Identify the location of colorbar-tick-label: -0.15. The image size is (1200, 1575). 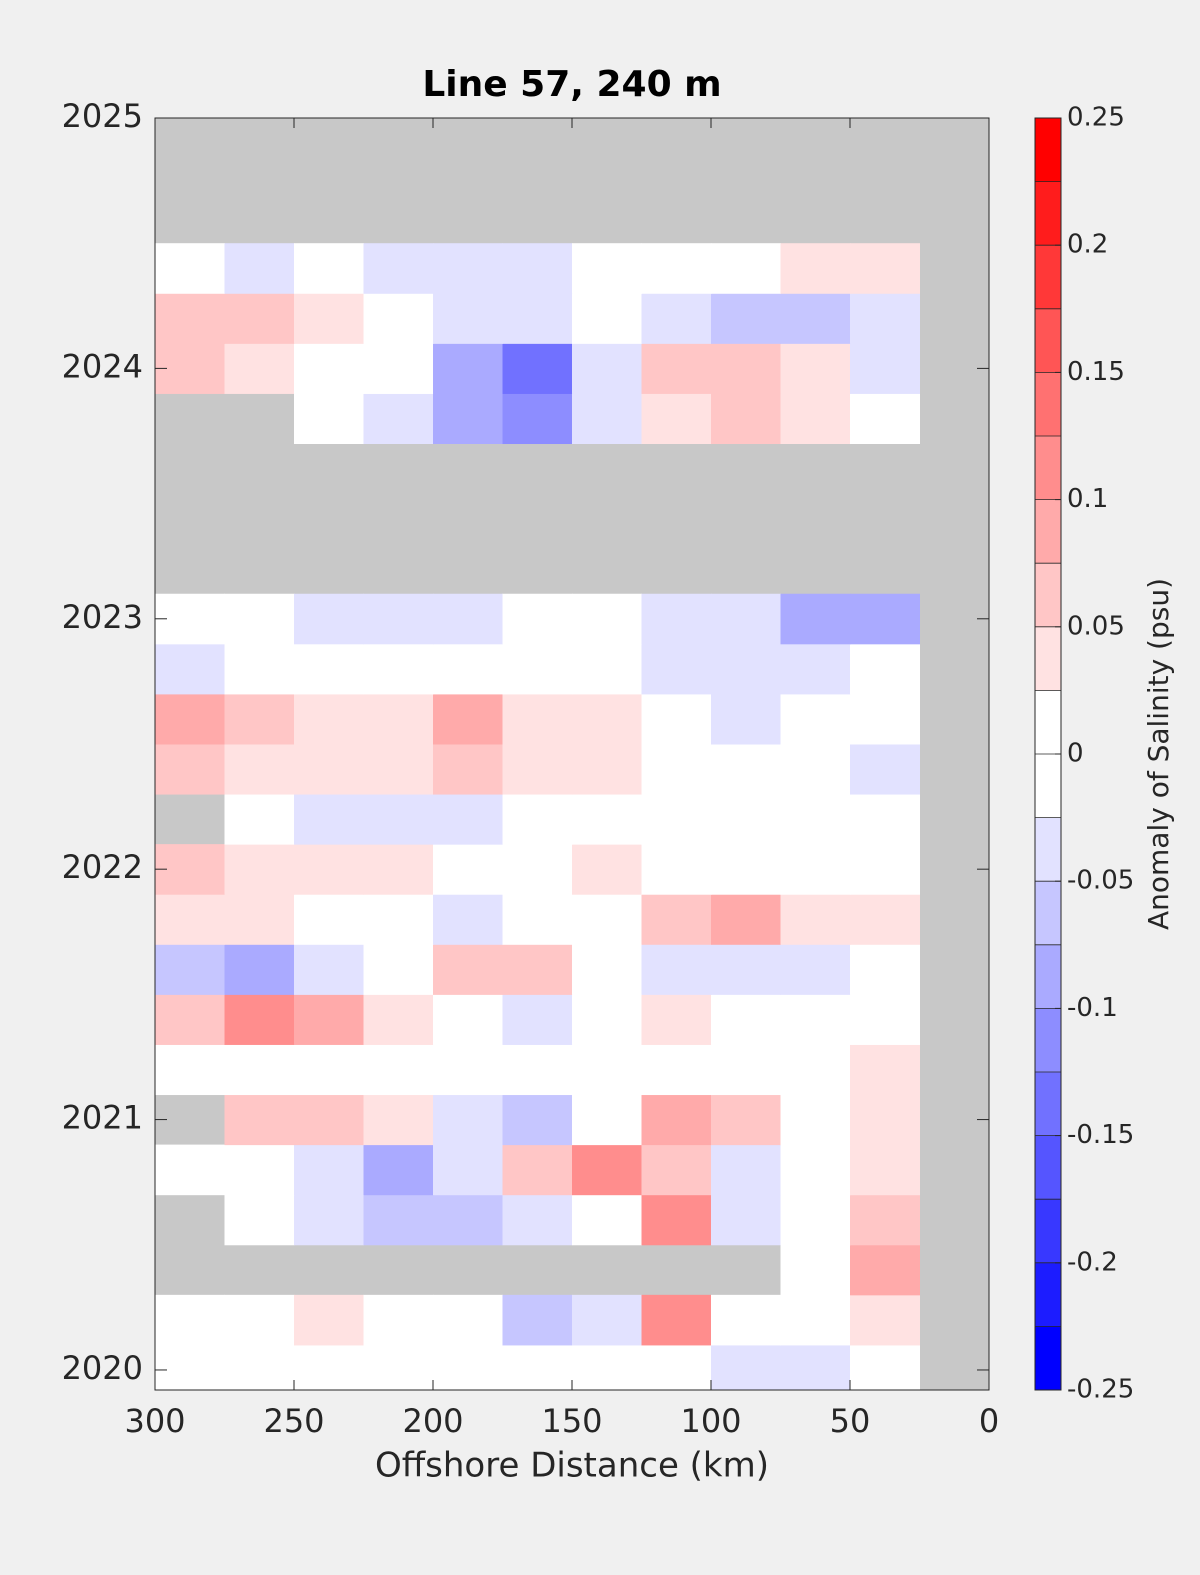
(1100, 1135).